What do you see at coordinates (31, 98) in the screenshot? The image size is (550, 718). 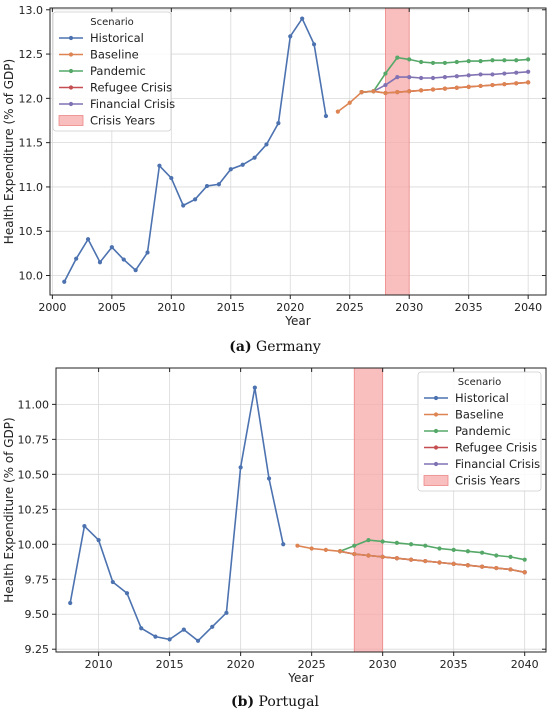 I see `y-tick-label: 12.0` at bounding box center [31, 98].